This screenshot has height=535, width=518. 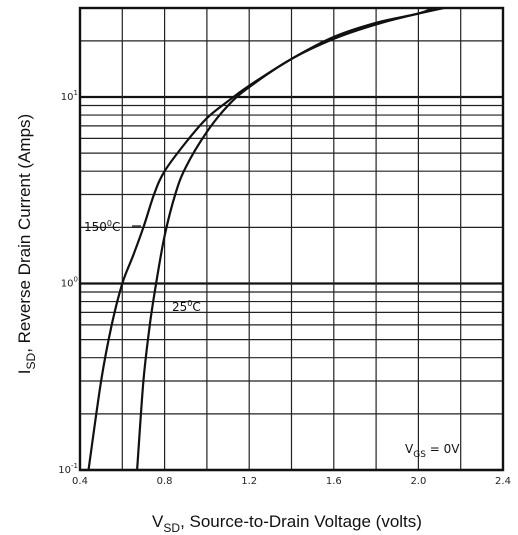 What do you see at coordinates (68, 469) in the screenshot?
I see `y-tick-label: 10⁻¹` at bounding box center [68, 469].